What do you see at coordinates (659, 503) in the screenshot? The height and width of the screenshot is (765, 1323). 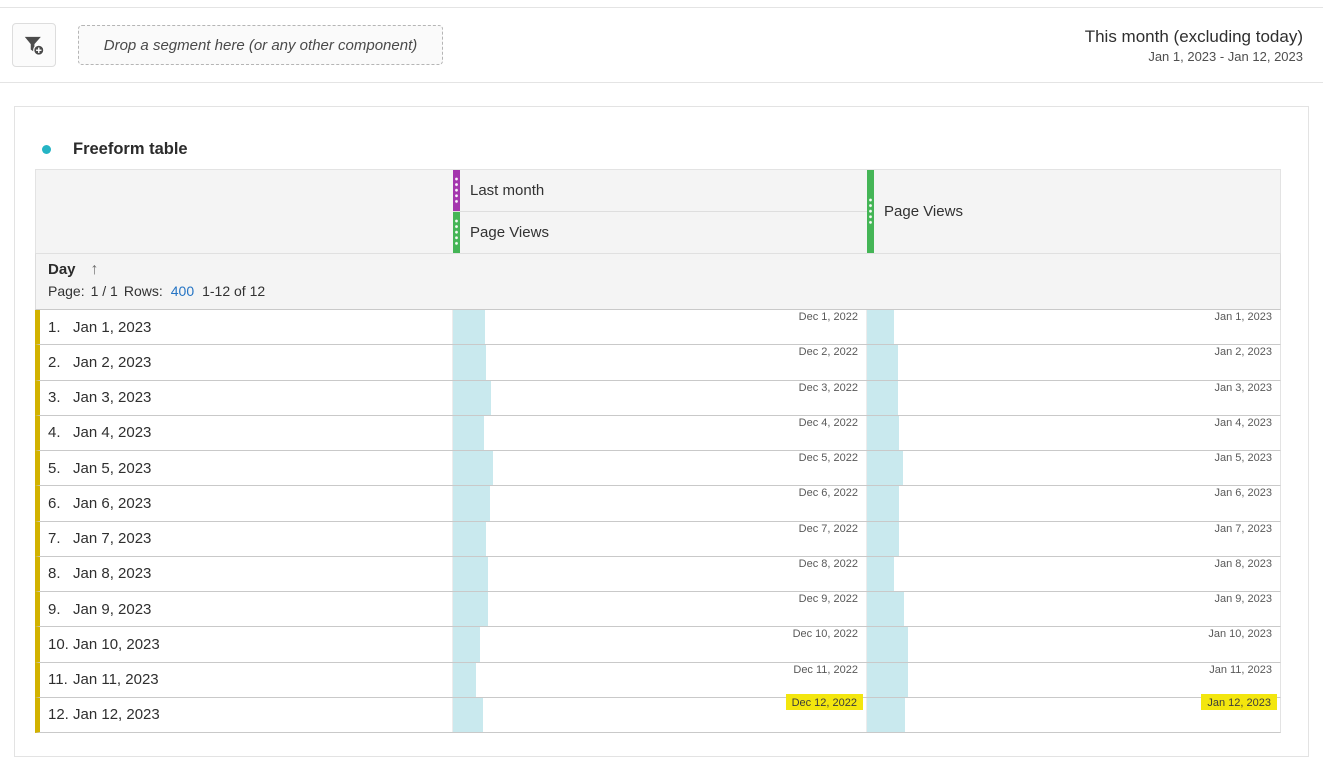 I see `last-month-page-views-cell: Dec 6, 2022` at bounding box center [659, 503].